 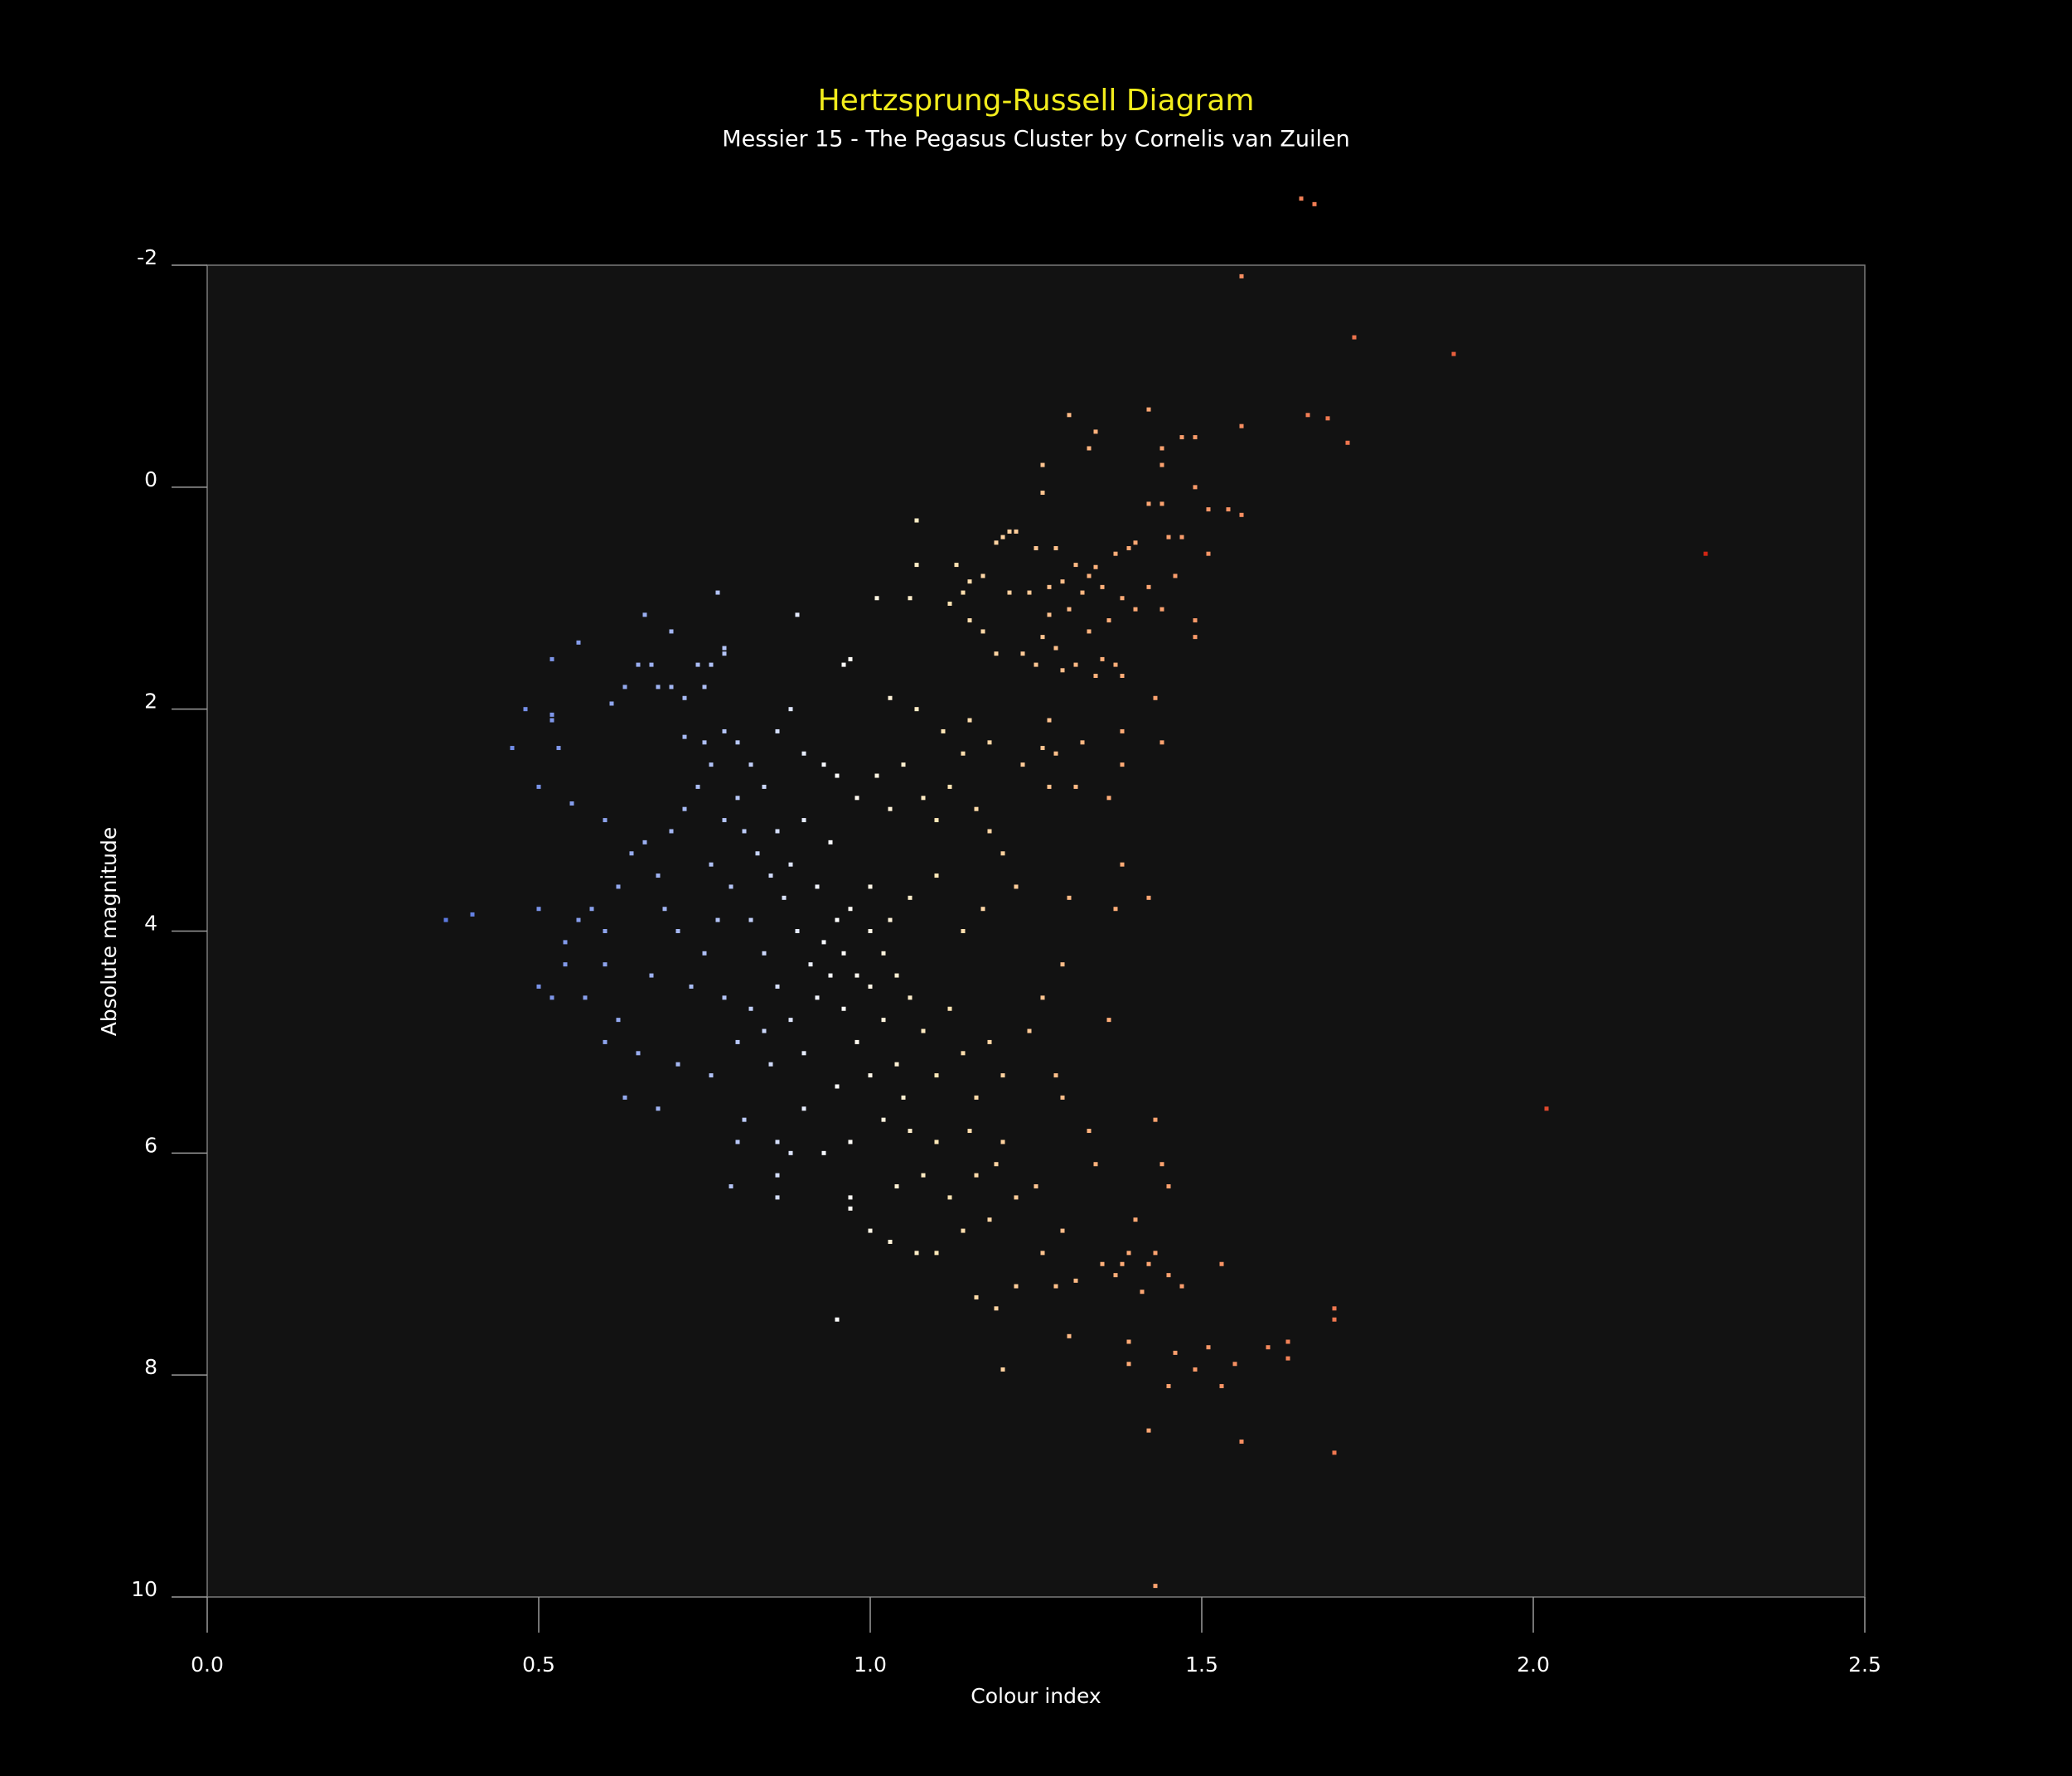 I want to click on y-axis-label: Absolute magnitude, so click(x=109, y=932).